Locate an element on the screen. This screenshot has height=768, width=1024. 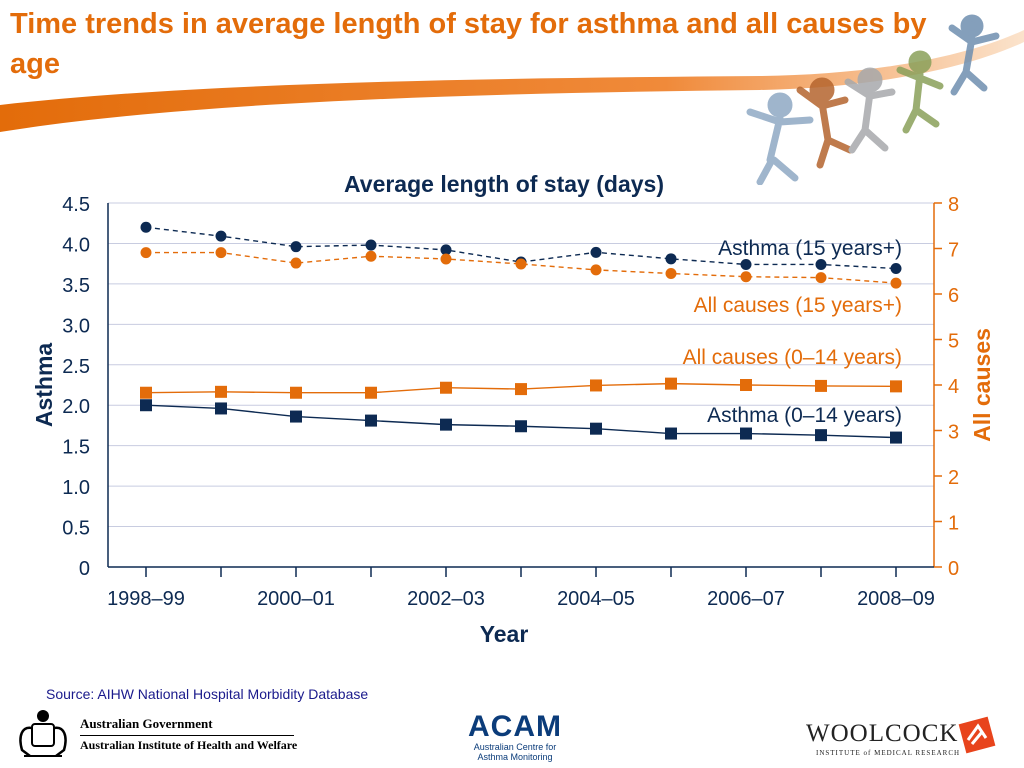
series-label: Asthma (0–14 years) is located at coordinates (804, 415).